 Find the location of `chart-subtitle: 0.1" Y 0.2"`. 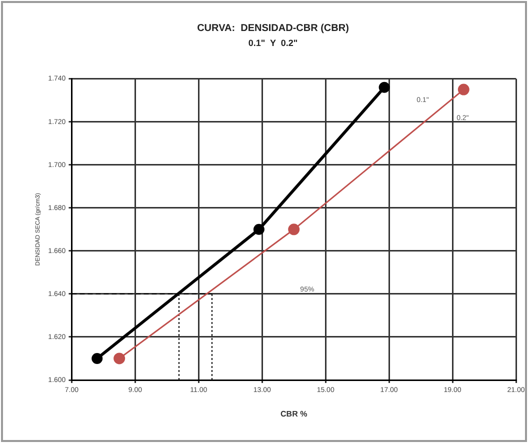

chart-subtitle: 0.1" Y 0.2" is located at coordinates (273, 43).